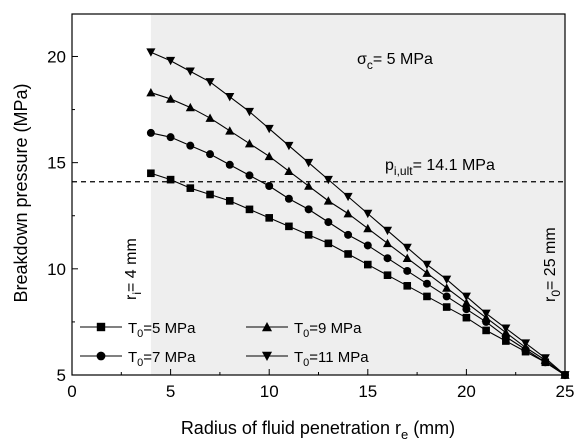  Describe the element at coordinates (56, 163) in the screenshot. I see `y-tick-label-15: 15` at that location.